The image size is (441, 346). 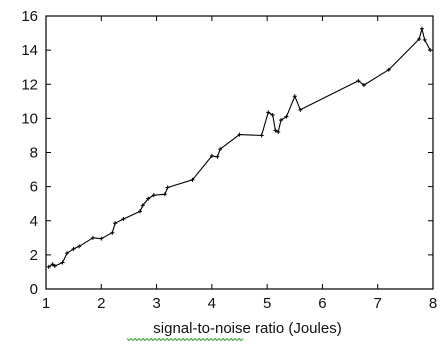 What do you see at coordinates (185, 339) in the screenshot?
I see `spellcheck-underline` at bounding box center [185, 339].